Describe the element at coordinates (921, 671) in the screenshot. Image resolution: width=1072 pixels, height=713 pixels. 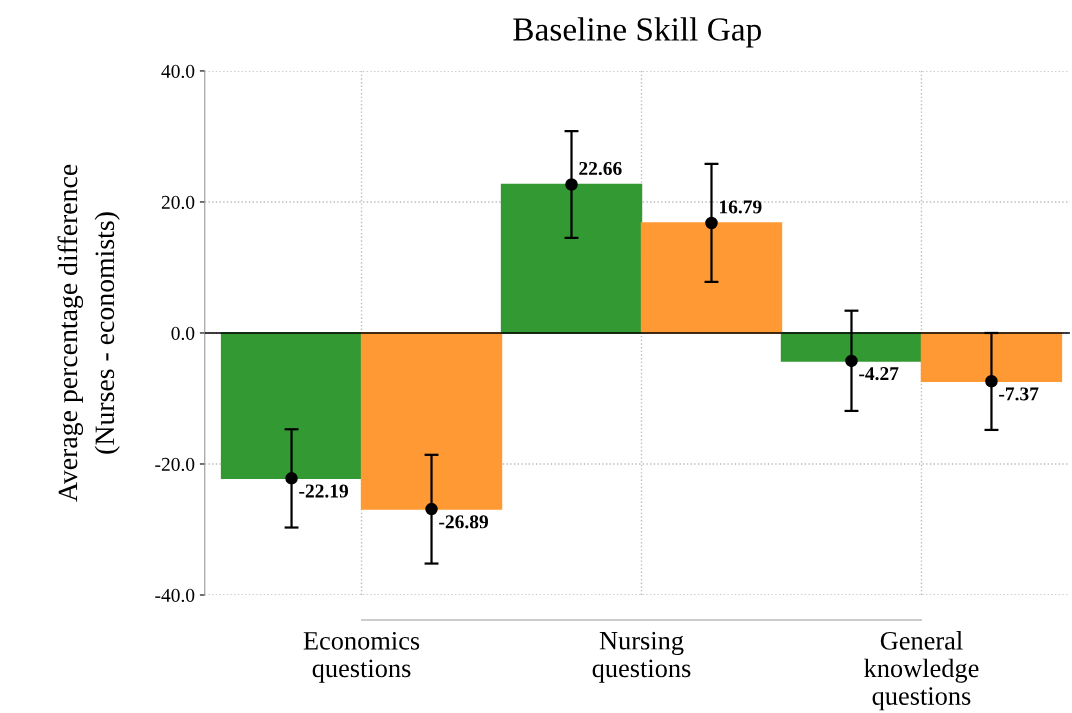
I see `x-tick-label: General knowledge questions` at that location.